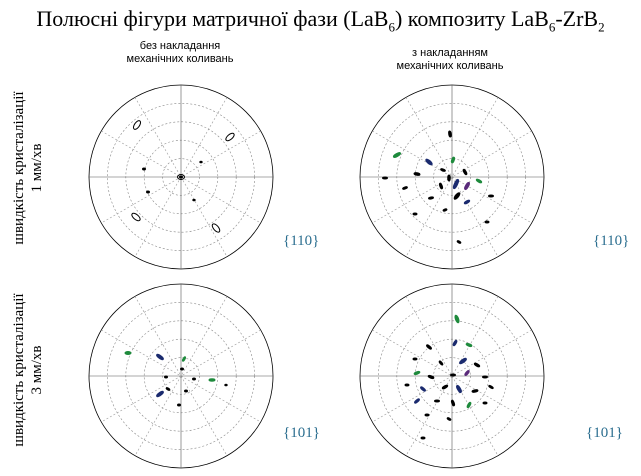 This screenshot has height=476, width=641. Describe the element at coordinates (301, 433) in the screenshot. I see `plane-label-3: {101}` at that location.